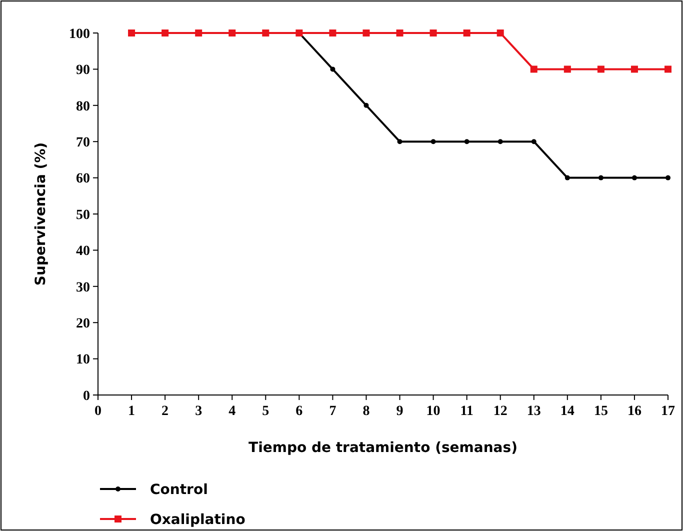 This screenshot has width=683, height=531. What do you see at coordinates (383, 448) in the screenshot?
I see `x-axis-title: Tiempo de tratamiento (semanas)` at bounding box center [383, 448].